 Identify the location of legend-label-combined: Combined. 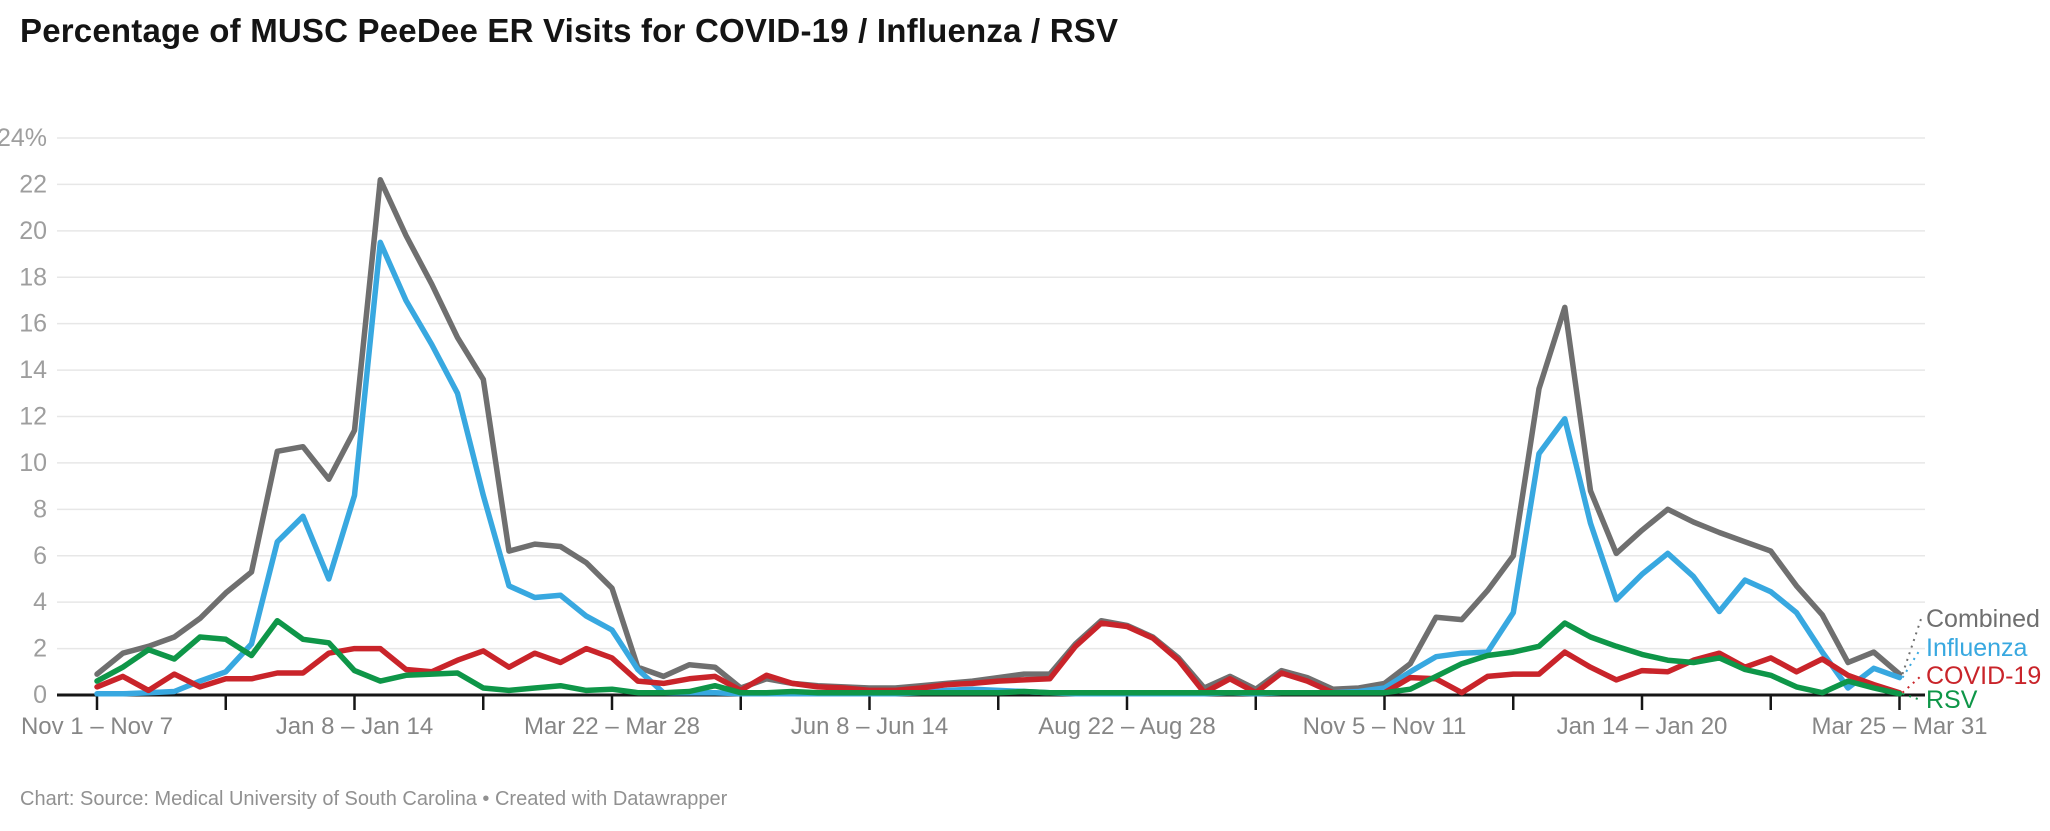
(1983, 619).